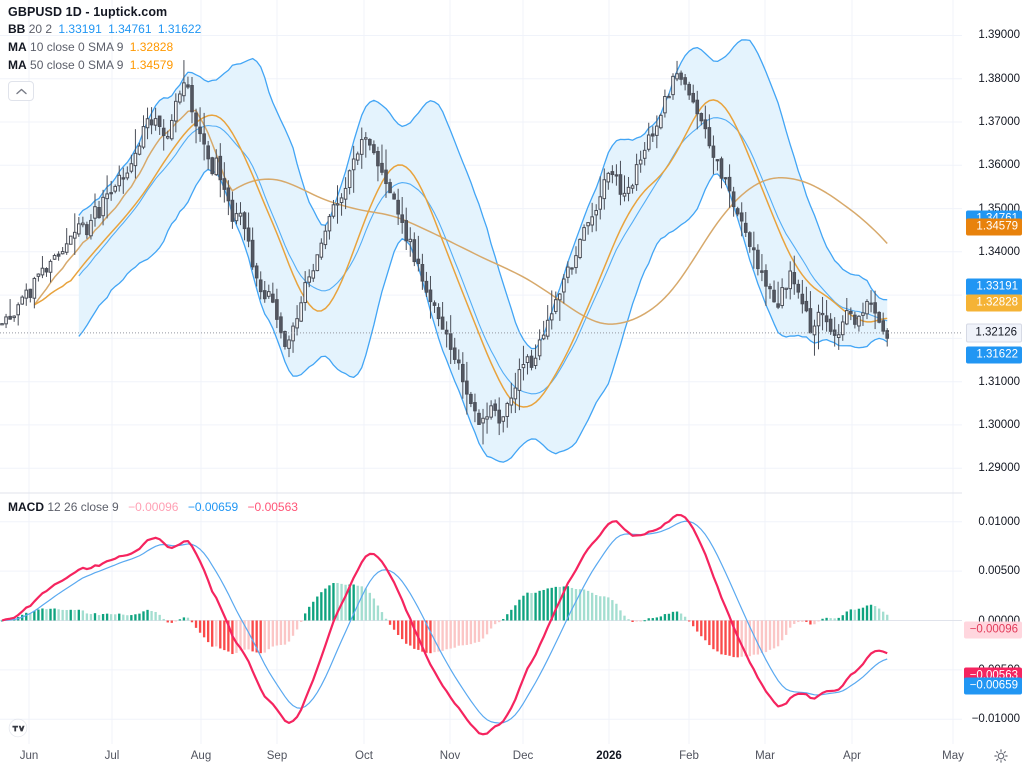 The width and height of the screenshot is (1024, 768). I want to click on gear-icon, so click(1001, 756).